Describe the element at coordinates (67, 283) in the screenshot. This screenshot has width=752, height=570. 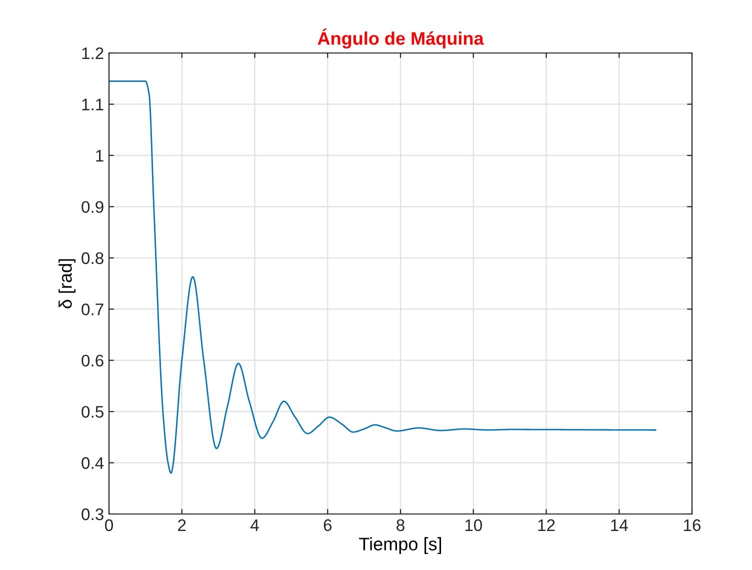
I see `y-axis-title: δ [rad]` at that location.